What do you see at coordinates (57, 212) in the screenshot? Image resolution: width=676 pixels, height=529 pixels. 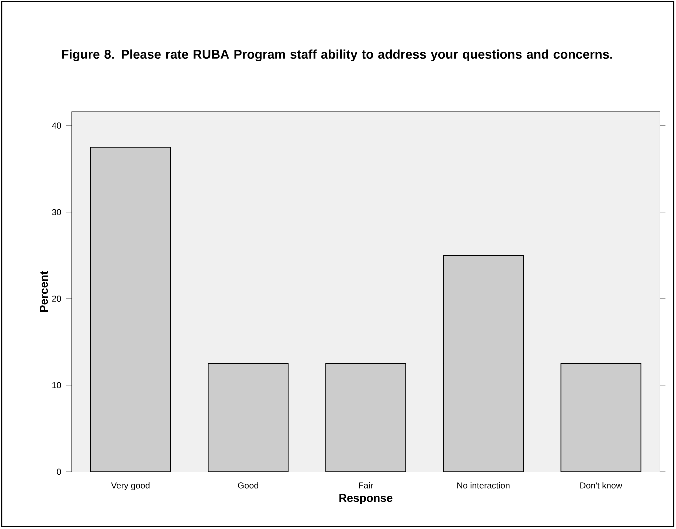 I see `y-tick-label: 30` at bounding box center [57, 212].